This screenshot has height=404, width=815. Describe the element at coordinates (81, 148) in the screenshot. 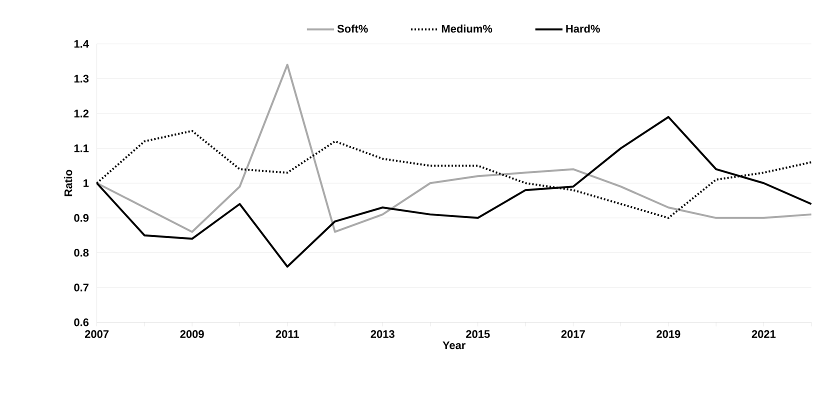

I see `y-tick-label: 1.1` at that location.